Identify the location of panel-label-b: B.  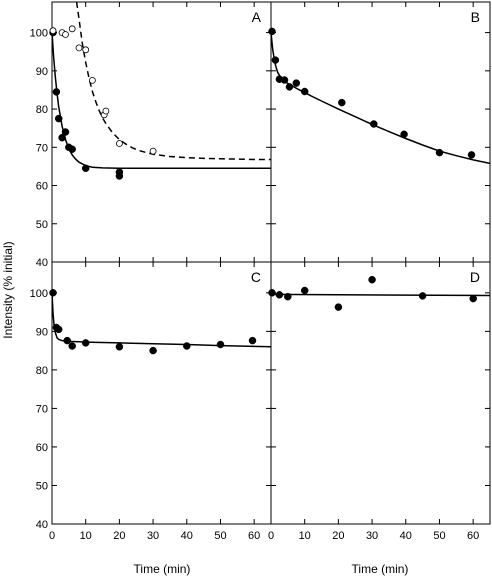
(475, 17).